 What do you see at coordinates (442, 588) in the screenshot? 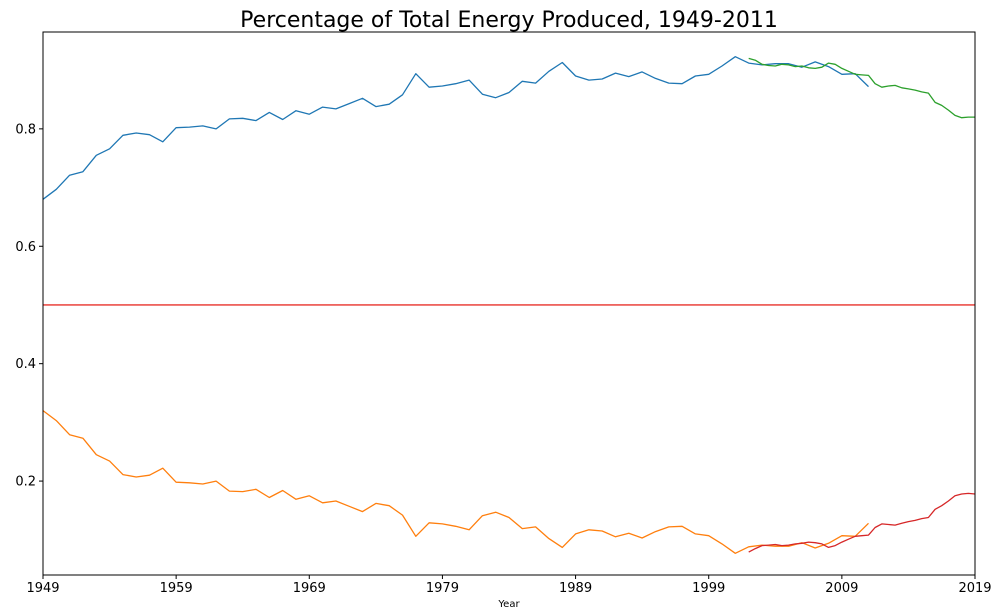
I see `x-tick-label: 1979` at bounding box center [442, 588].